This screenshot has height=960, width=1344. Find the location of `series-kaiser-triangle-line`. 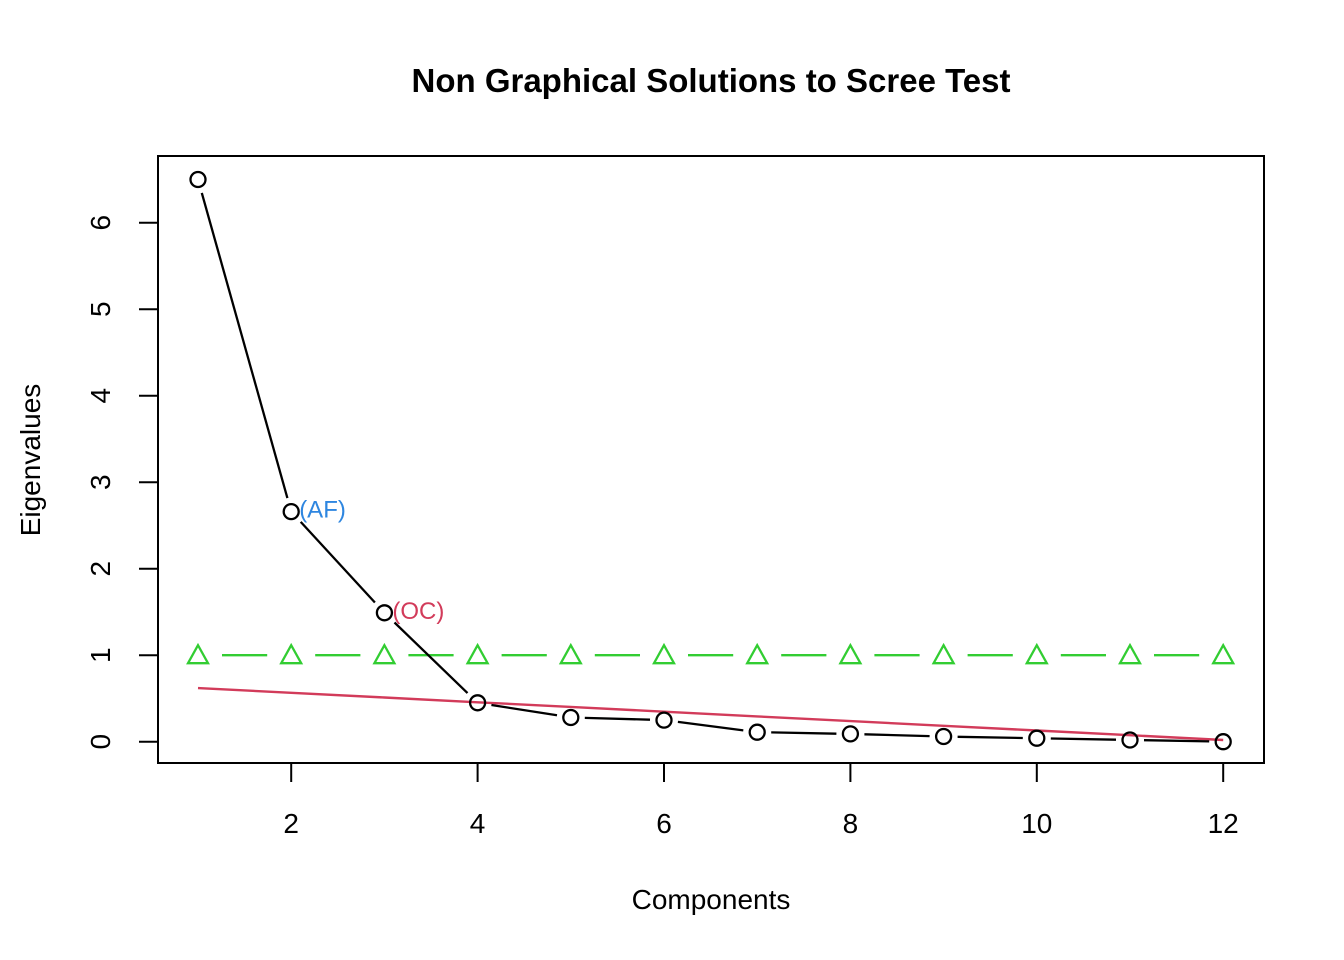

series-kaiser-triangle-line is located at coordinates (711, 653).